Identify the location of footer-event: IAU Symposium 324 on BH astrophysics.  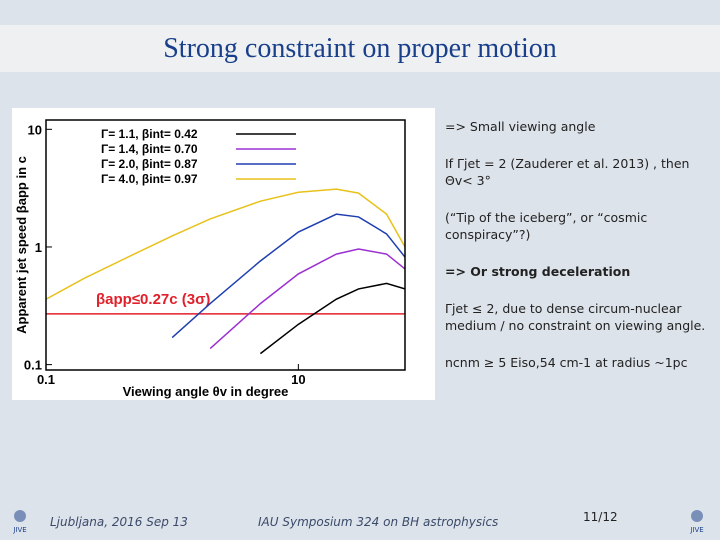
(378, 522).